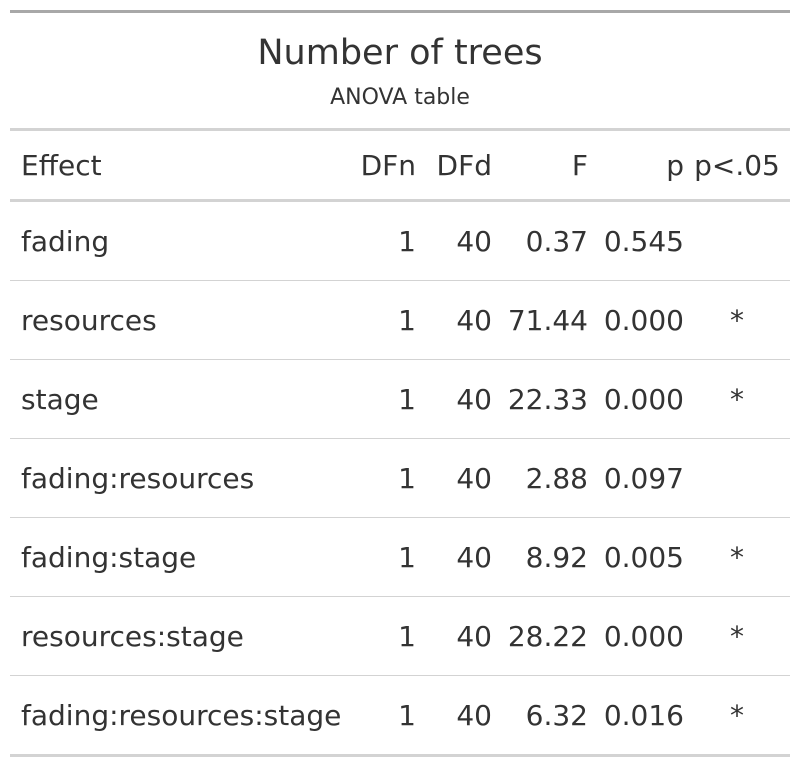  Describe the element at coordinates (636, 716) in the screenshot. I see `cell-p: 0.016` at that location.